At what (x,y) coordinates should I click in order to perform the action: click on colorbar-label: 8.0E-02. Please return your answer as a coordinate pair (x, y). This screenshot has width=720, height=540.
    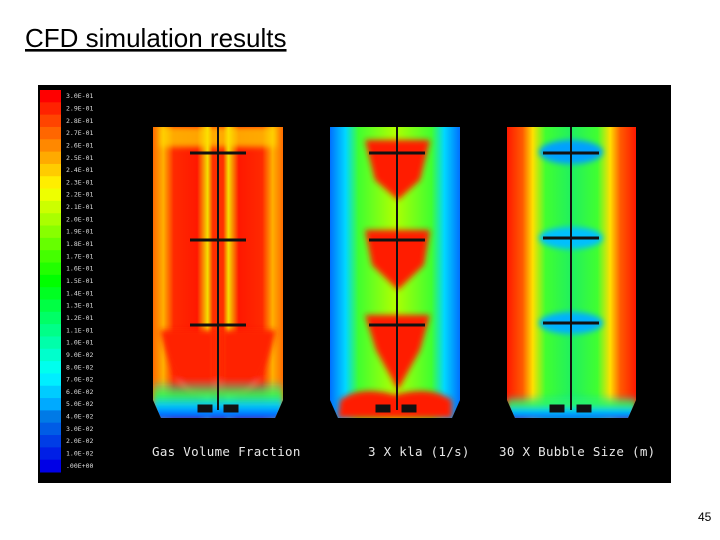
    Looking at the image, I should click on (79, 367).